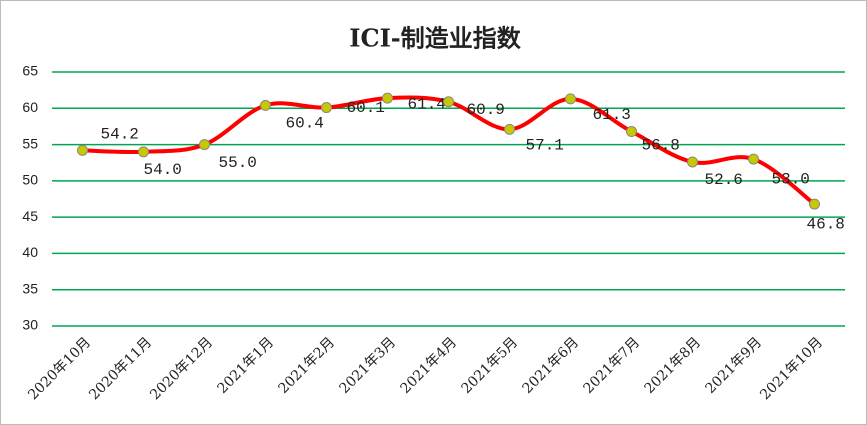 Image resolution: width=867 pixels, height=425 pixels. I want to click on y-tick-label: 65, so click(30, 71).